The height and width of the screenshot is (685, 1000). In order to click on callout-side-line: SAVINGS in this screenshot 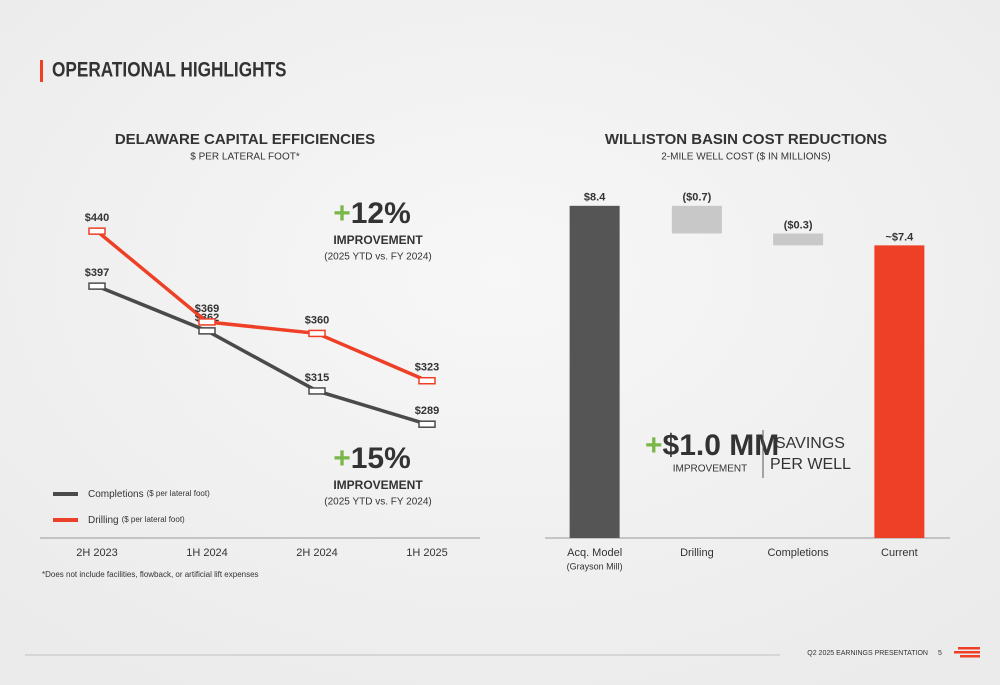, I will do `click(810, 443)`.